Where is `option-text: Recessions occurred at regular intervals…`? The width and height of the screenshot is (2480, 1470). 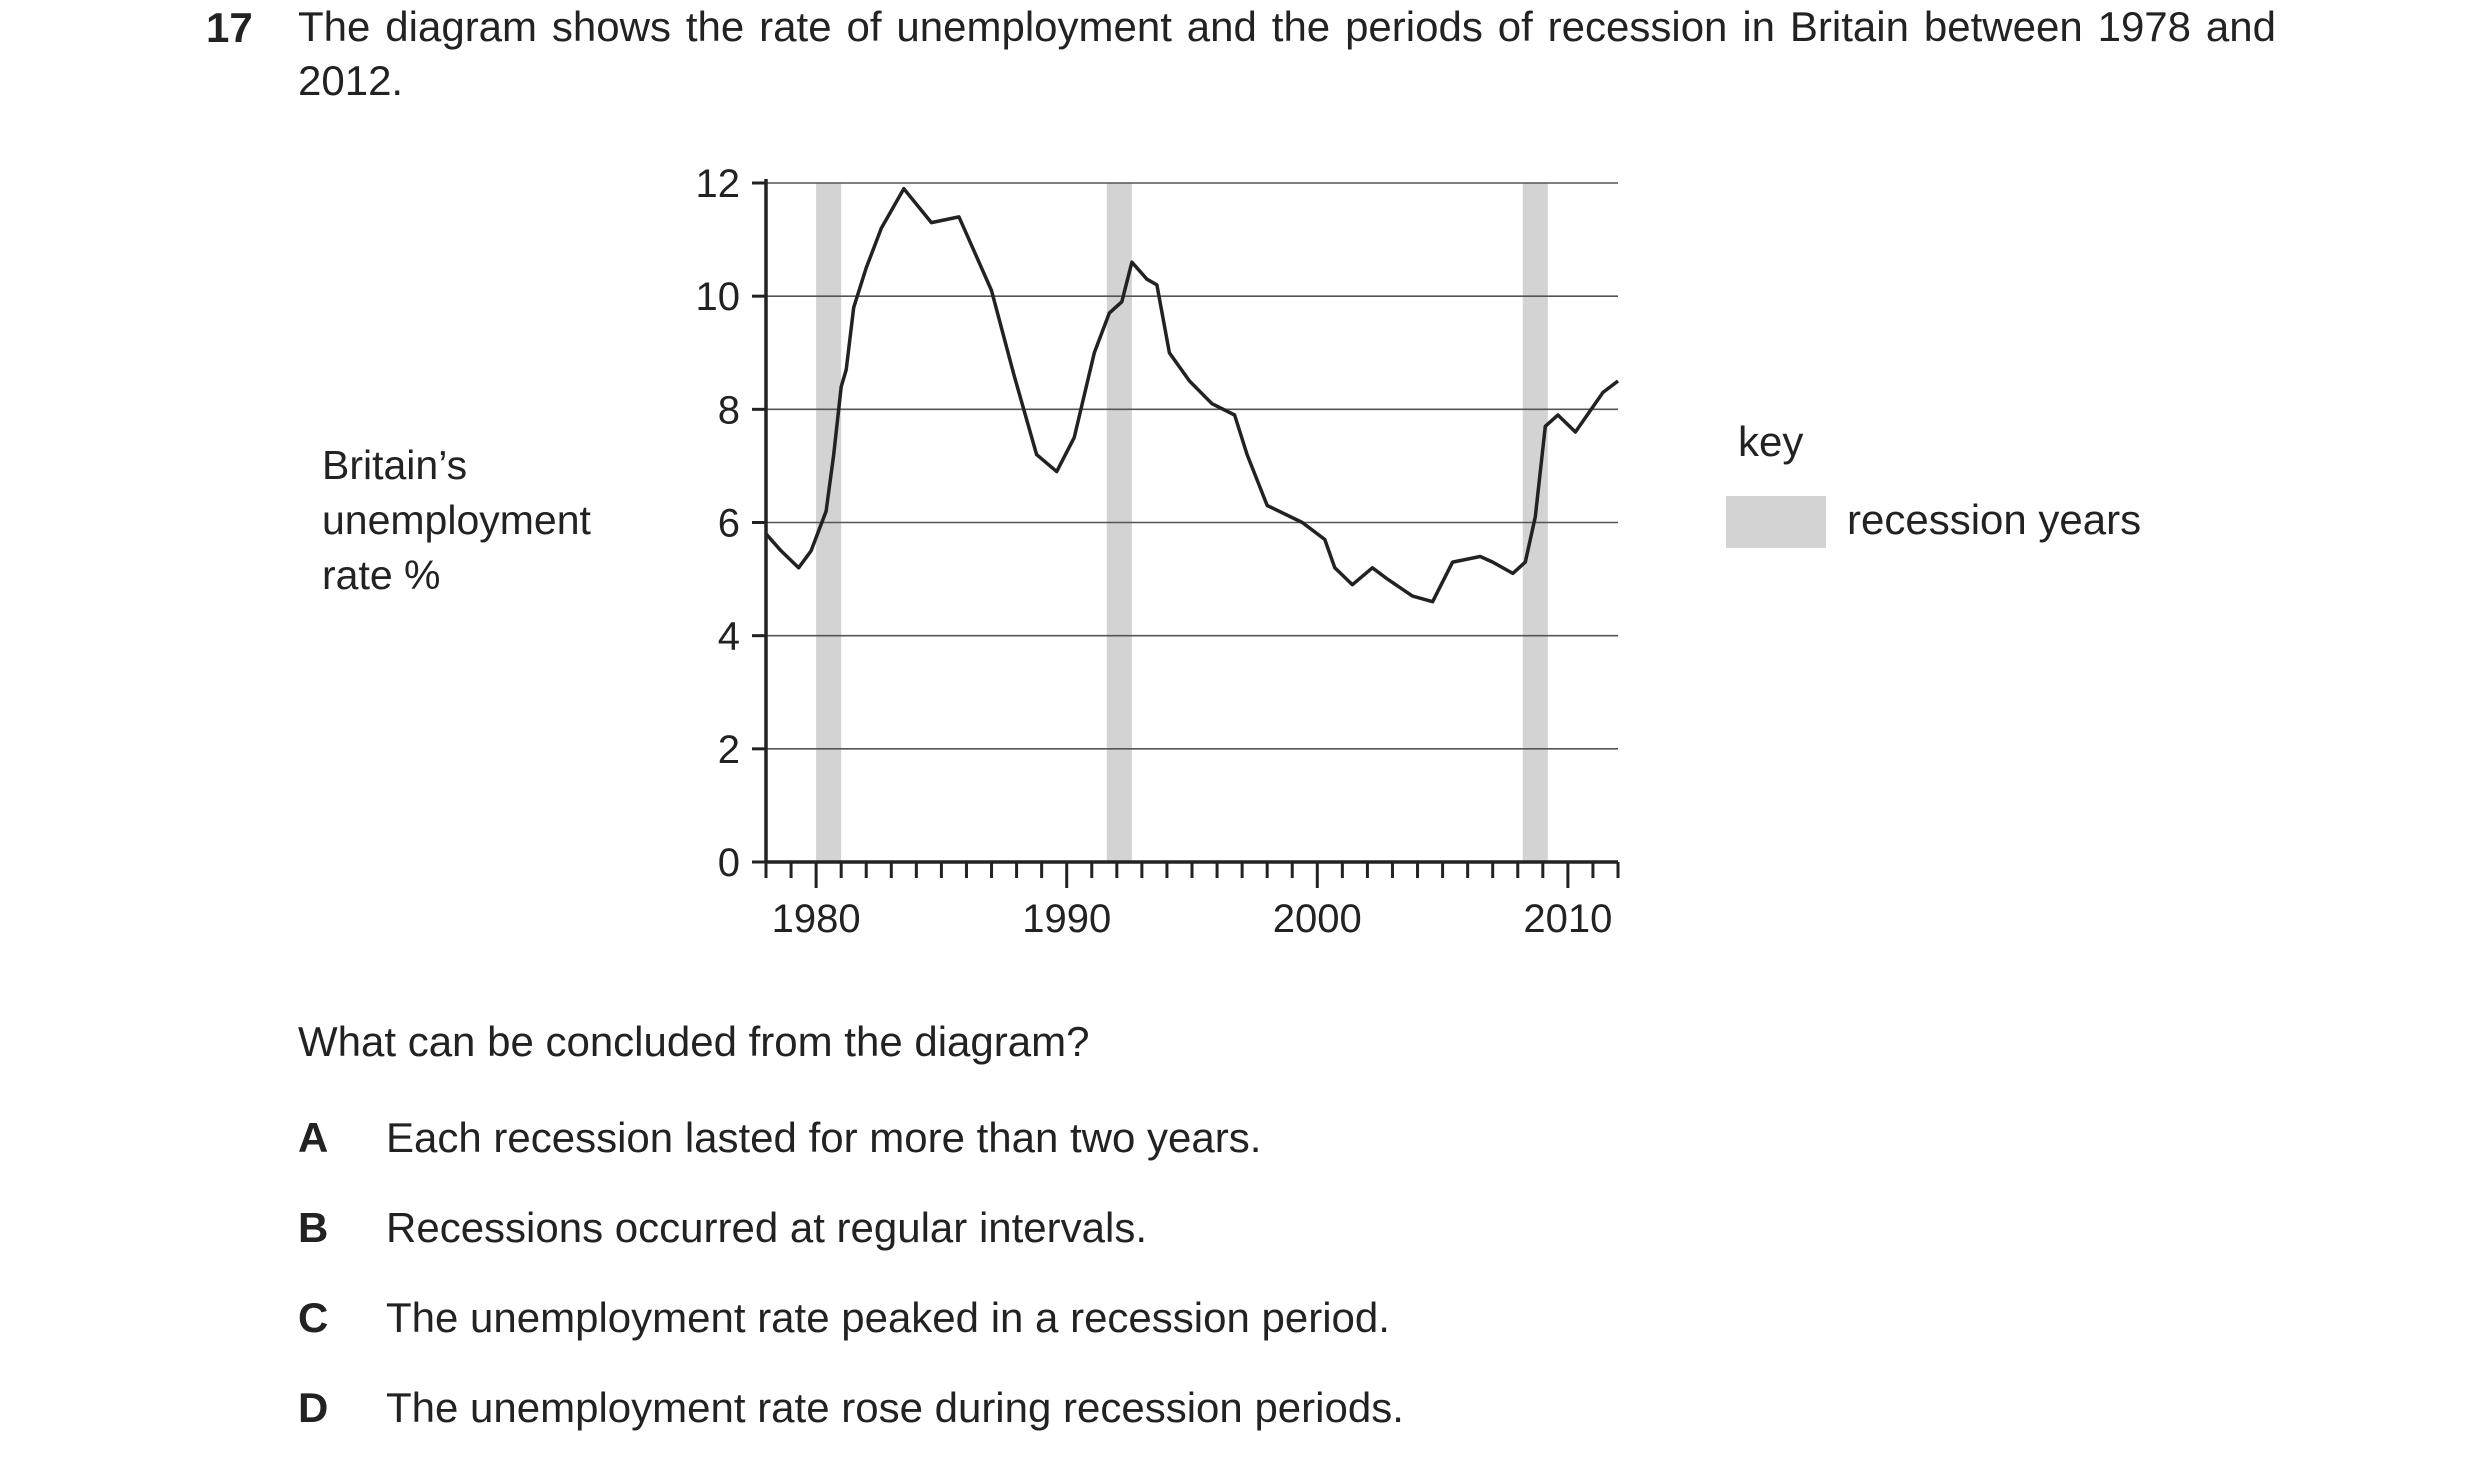 option-text: Recessions occurred at regular intervals… is located at coordinates (767, 1227).